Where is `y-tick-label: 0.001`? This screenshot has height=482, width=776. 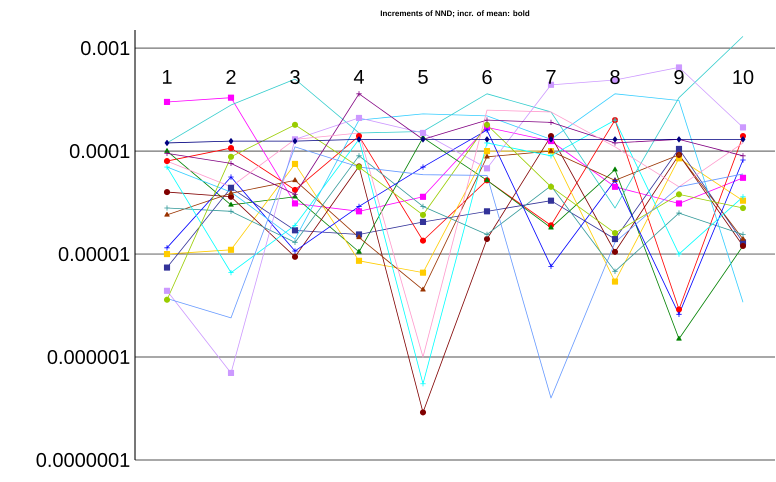 y-tick-label: 0.001 is located at coordinates (105, 48).